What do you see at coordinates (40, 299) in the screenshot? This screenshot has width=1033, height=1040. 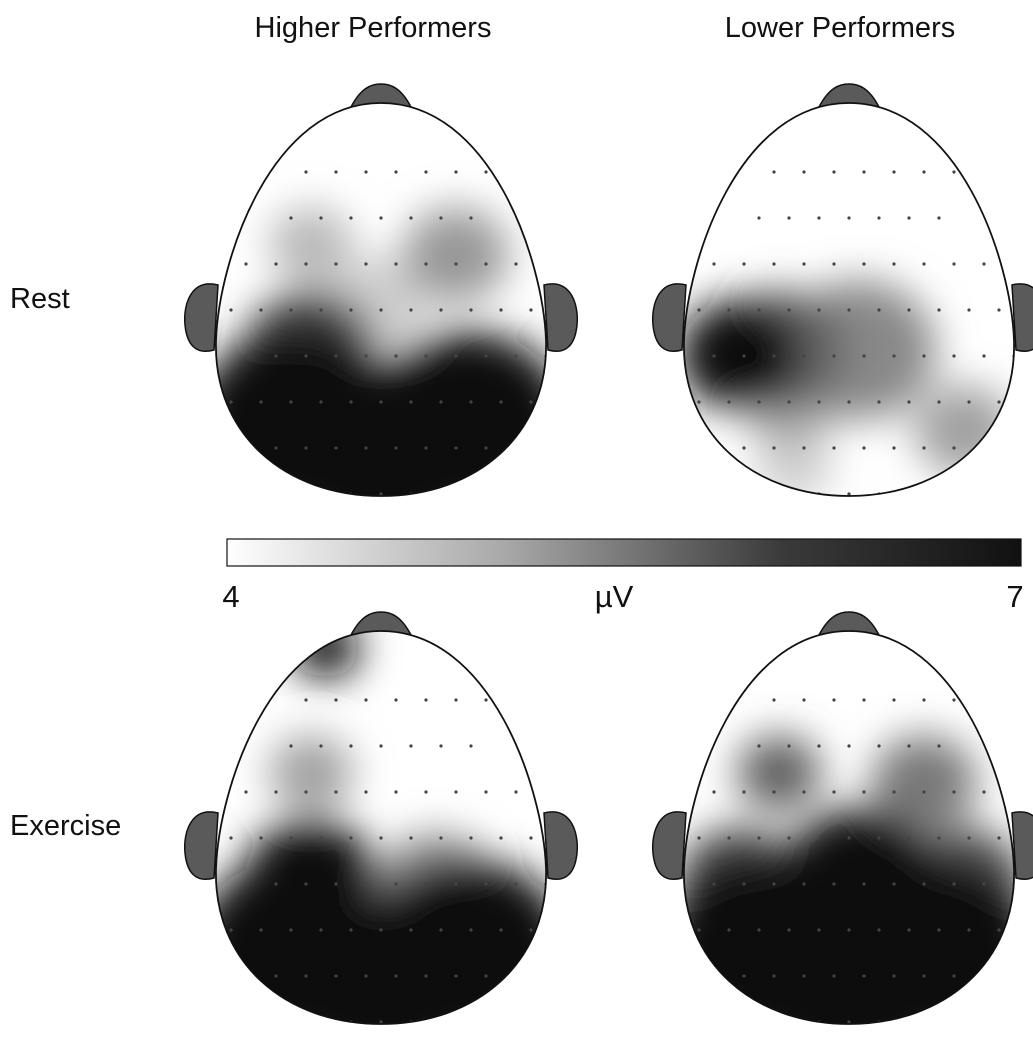 I see `row-label-rest: Rest` at bounding box center [40, 299].